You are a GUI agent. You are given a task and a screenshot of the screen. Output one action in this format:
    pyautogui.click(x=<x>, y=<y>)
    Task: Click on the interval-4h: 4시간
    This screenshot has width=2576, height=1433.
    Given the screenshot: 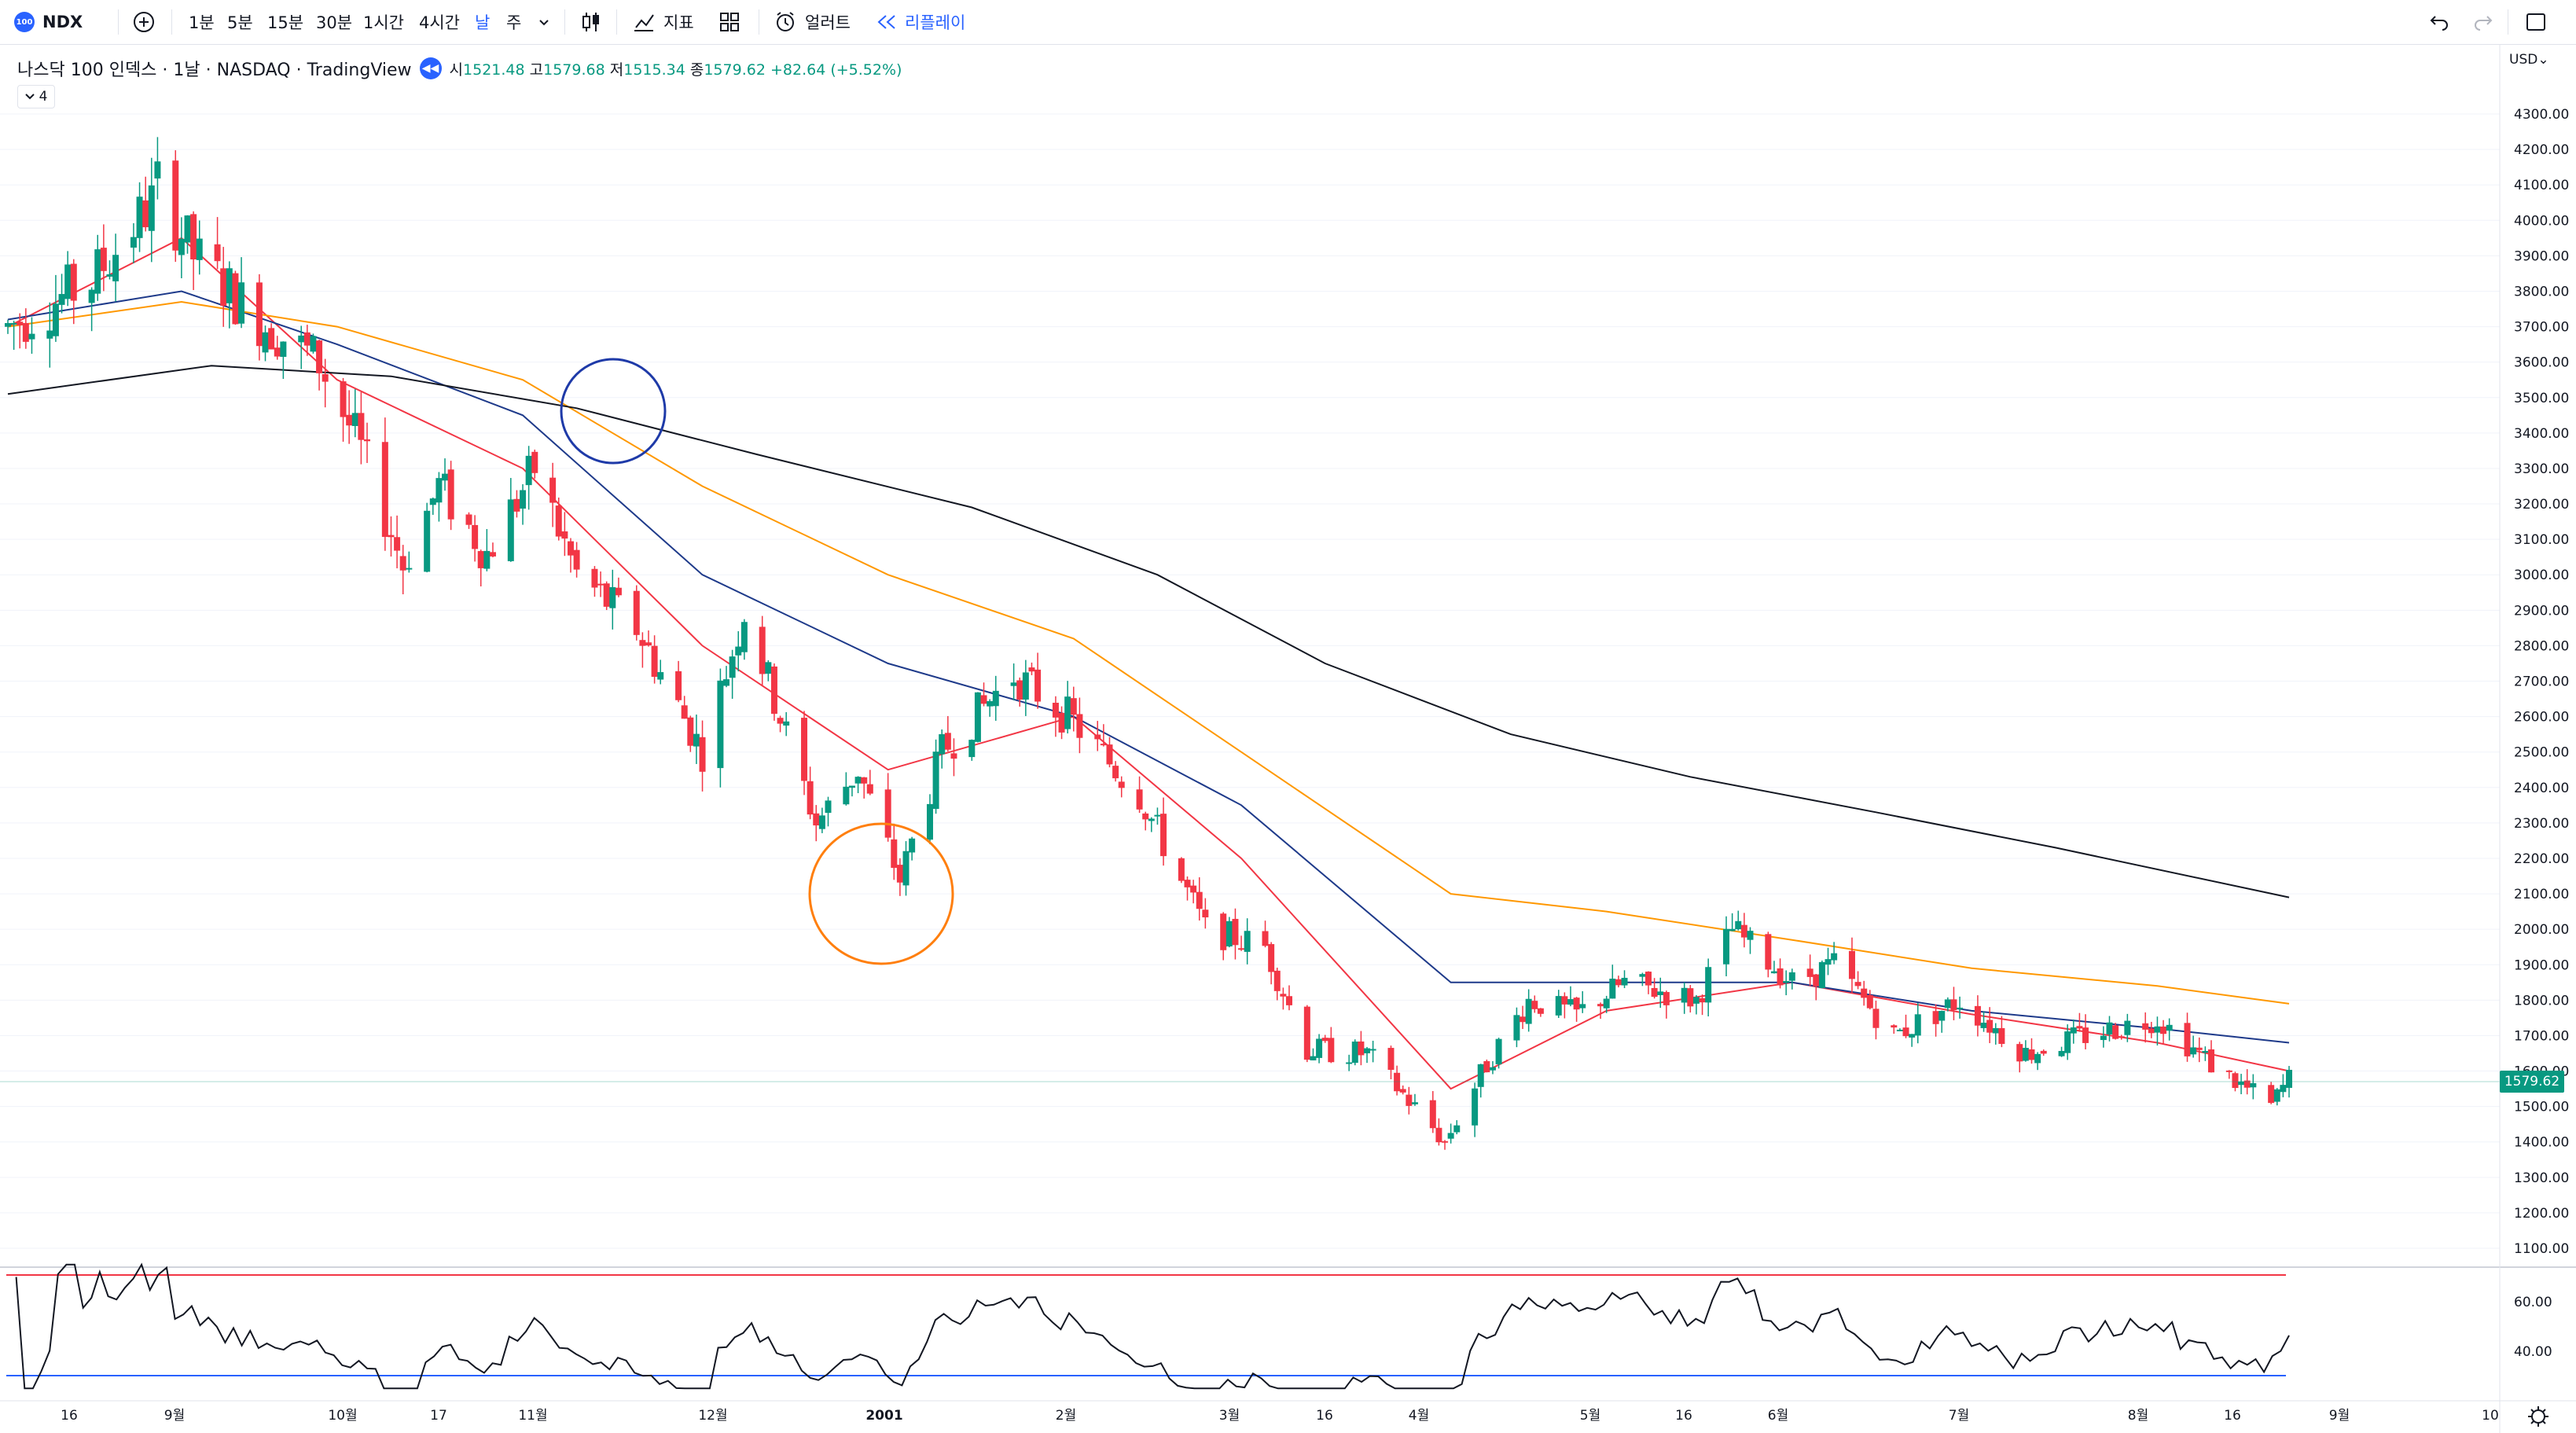 What is the action you would take?
    pyautogui.click(x=440, y=22)
    